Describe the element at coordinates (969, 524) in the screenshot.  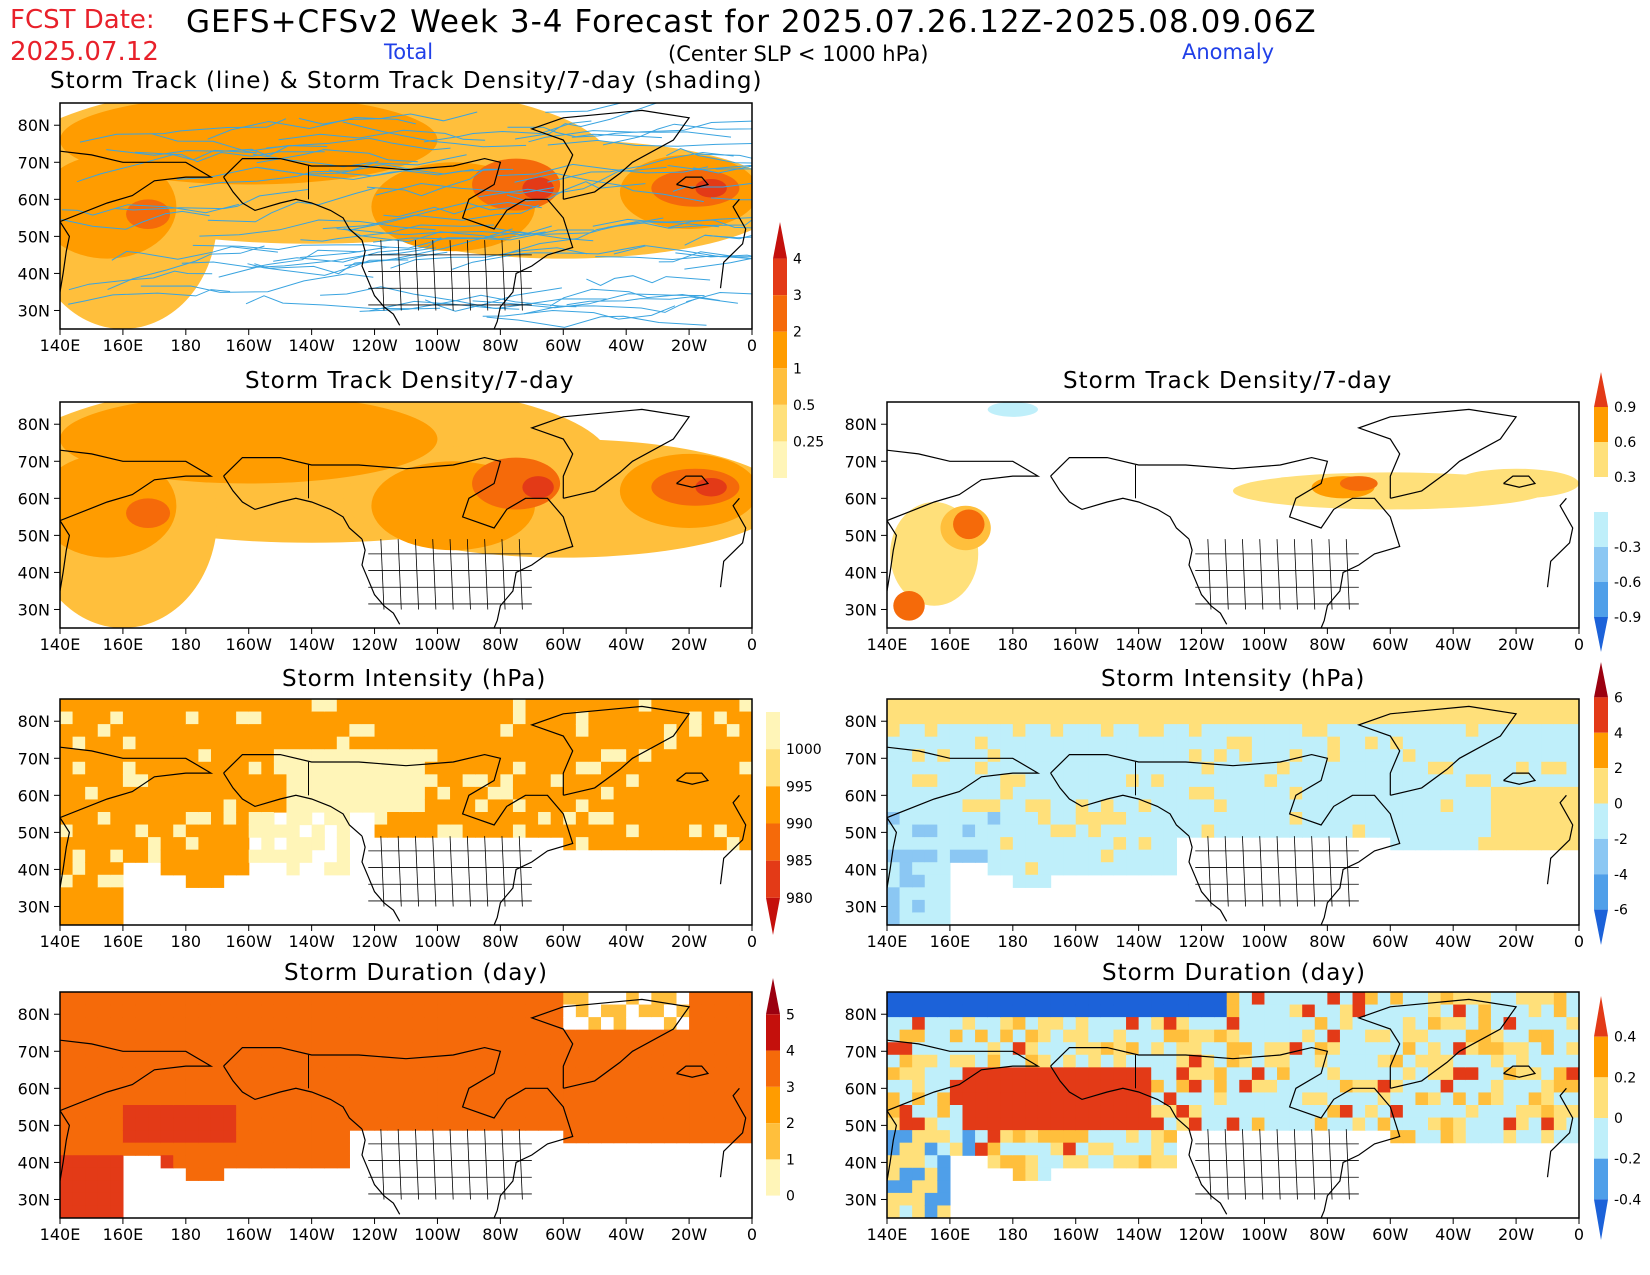
I see `anomaly-max` at that location.